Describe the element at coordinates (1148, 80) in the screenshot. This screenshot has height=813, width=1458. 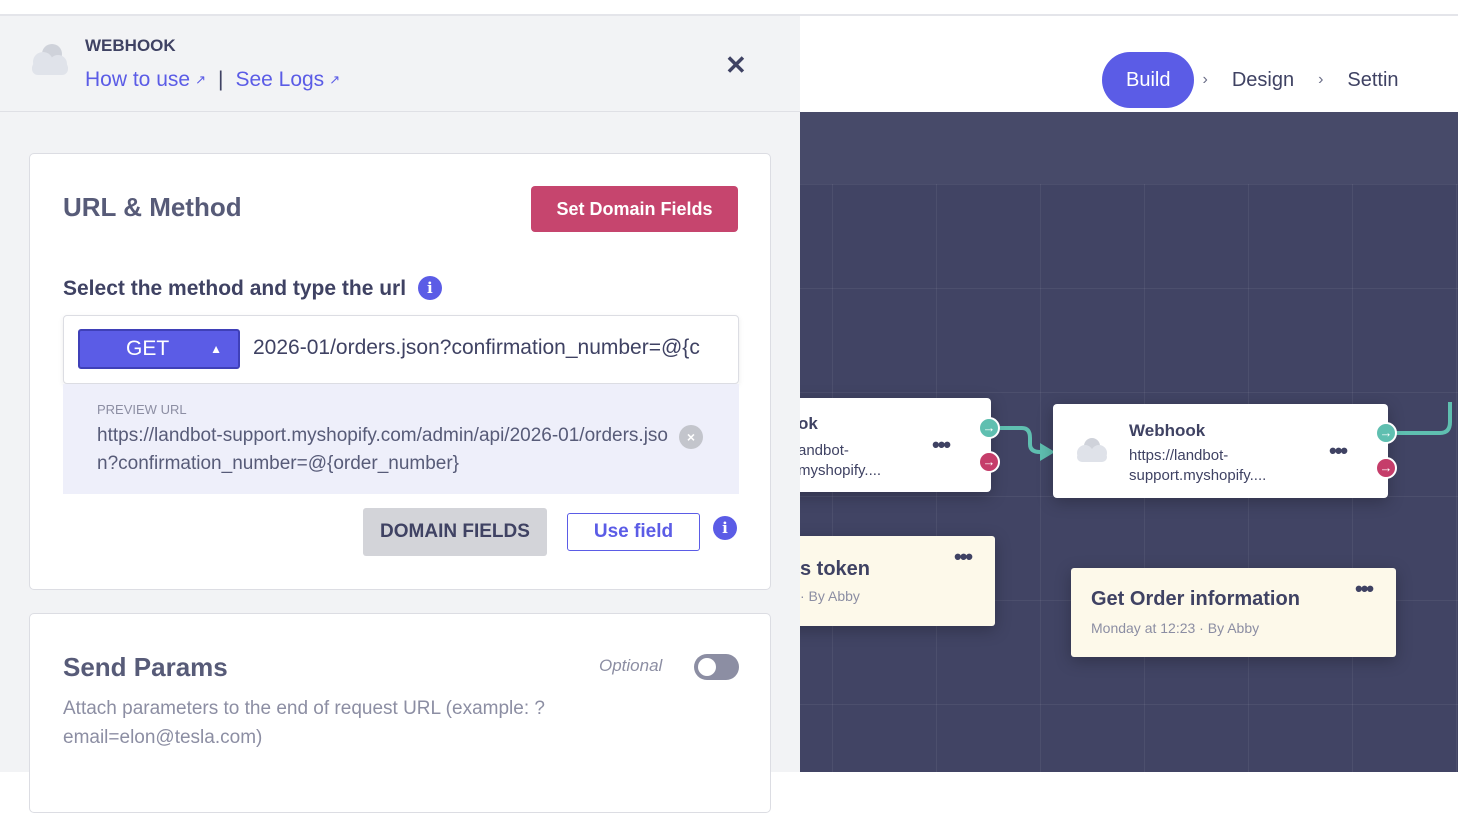
I see `step-build: Build` at that location.